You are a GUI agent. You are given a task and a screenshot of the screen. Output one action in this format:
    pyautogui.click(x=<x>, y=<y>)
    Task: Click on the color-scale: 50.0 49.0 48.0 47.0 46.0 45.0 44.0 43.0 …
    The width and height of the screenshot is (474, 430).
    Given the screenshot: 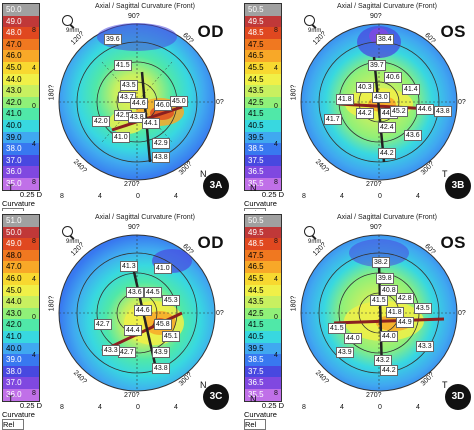 What is the action you would take?
    pyautogui.click(x=21, y=97)
    